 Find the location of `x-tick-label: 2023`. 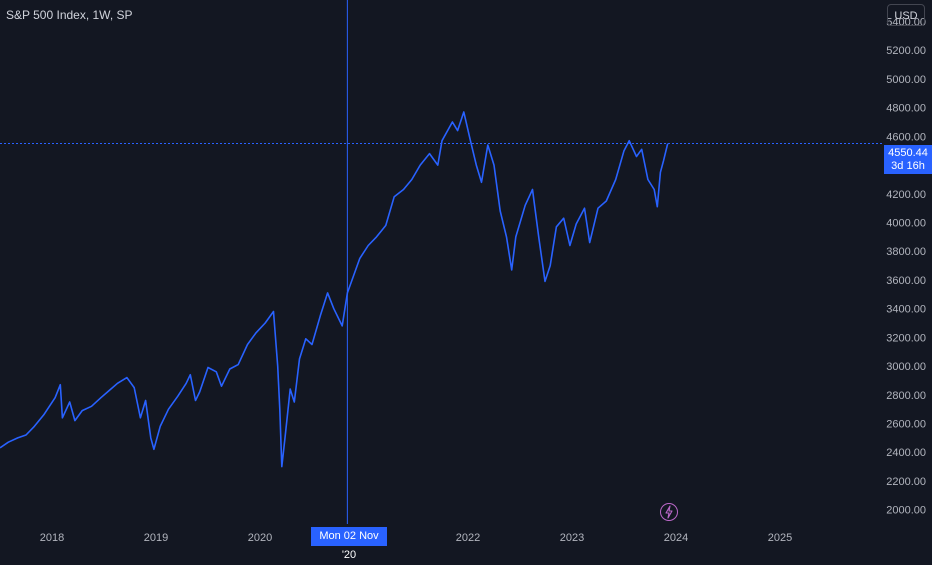

x-tick-label: 2023 is located at coordinates (572, 538).